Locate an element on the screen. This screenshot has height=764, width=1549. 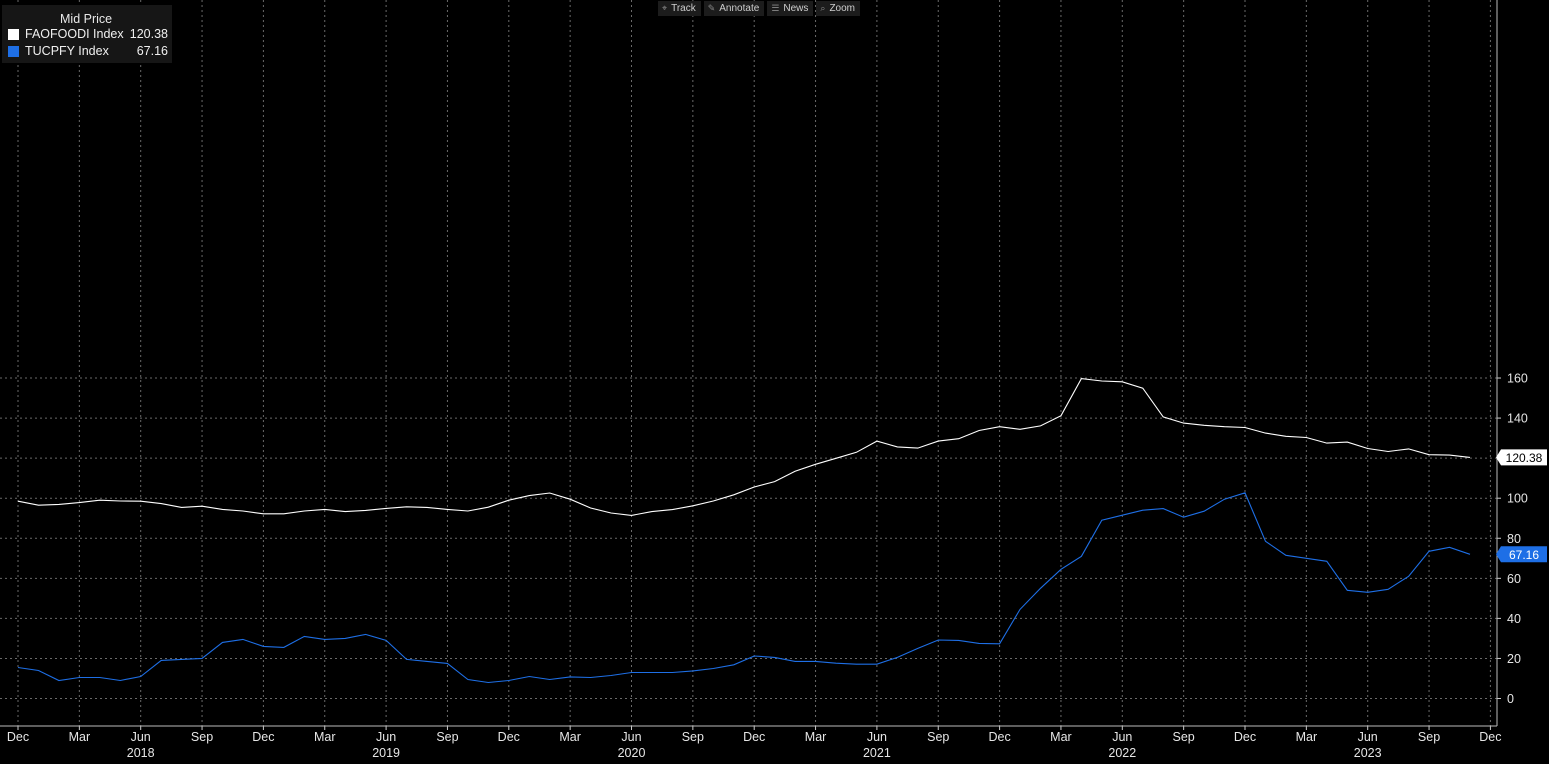
legend-series-value: 120.38 is located at coordinates (148, 34).